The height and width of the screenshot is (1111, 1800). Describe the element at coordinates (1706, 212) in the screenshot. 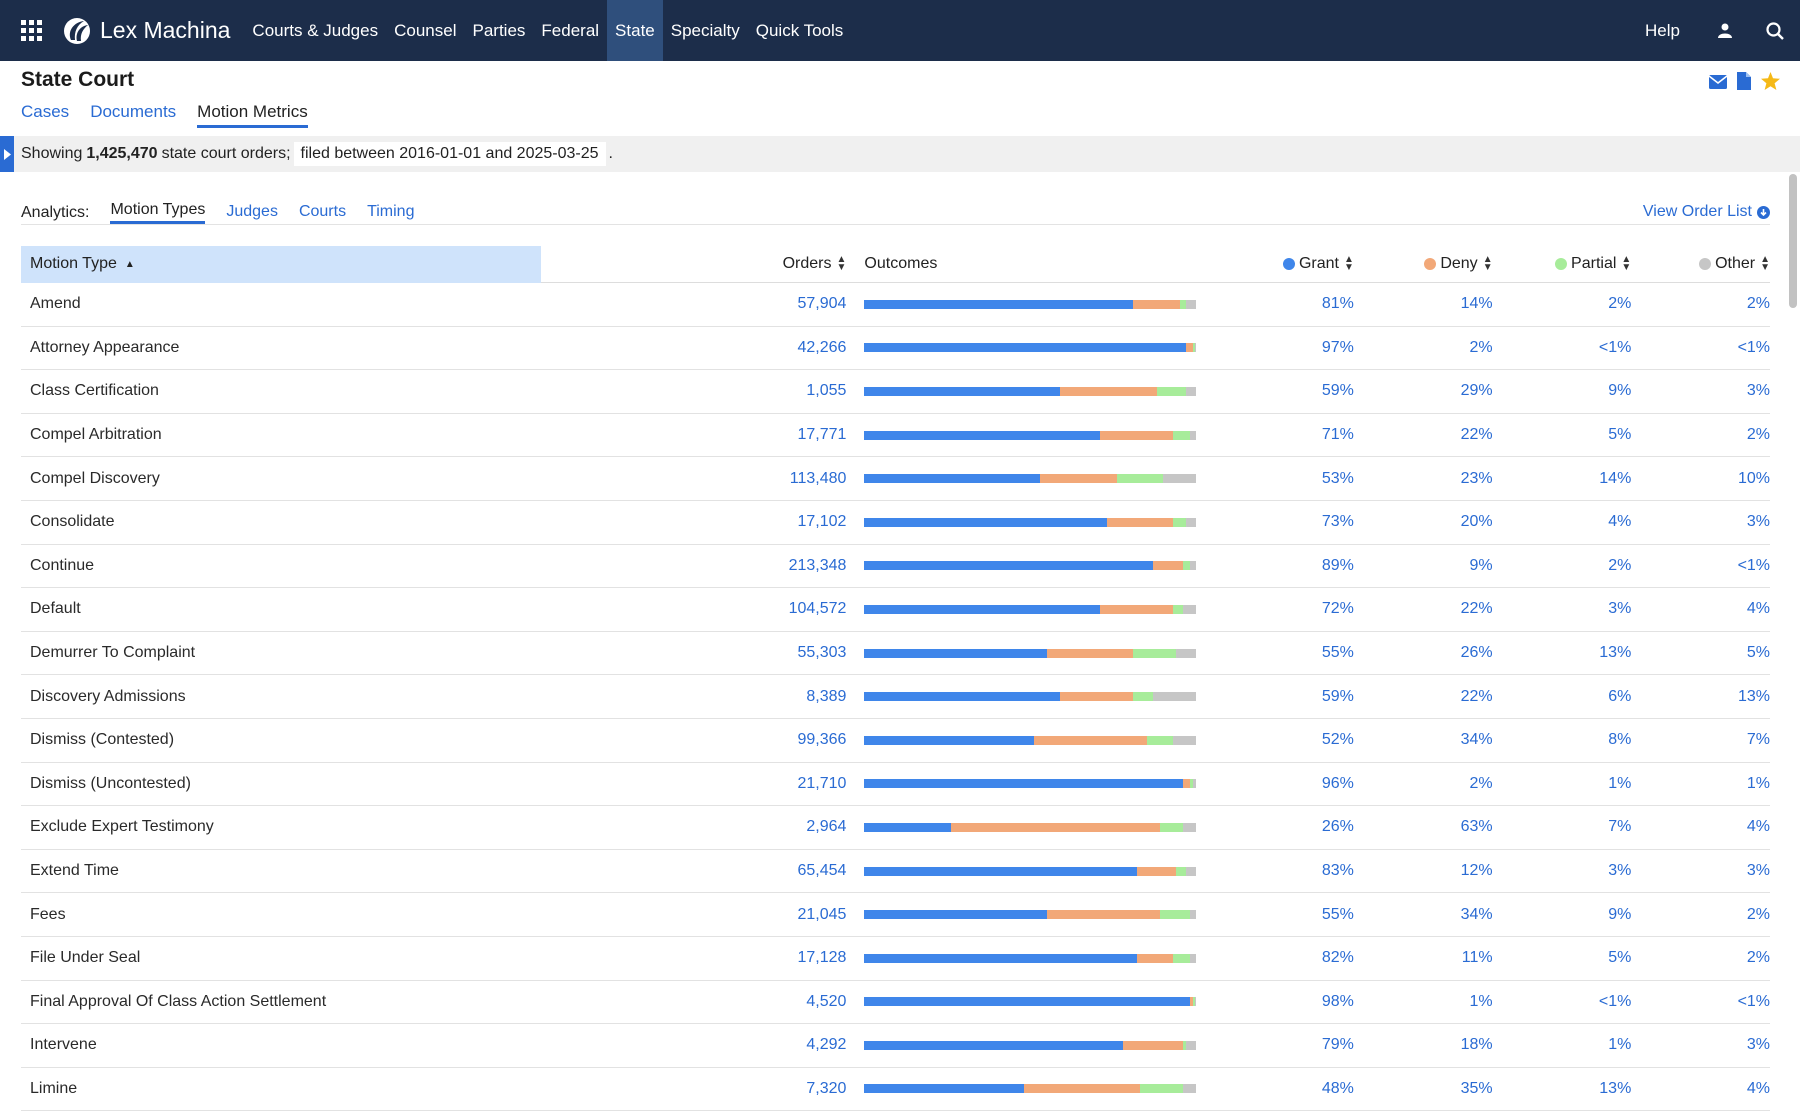

I see `view-order-list-link: View Order List` at that location.